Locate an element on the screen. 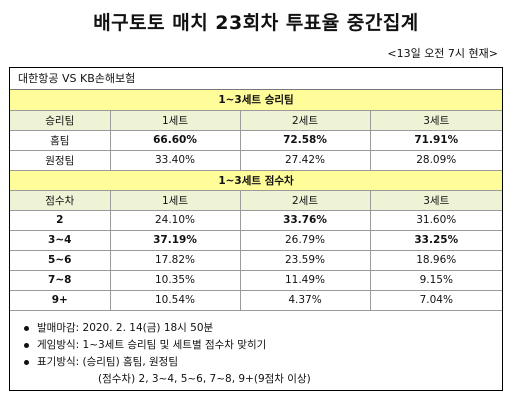 Image resolution: width=512 pixels, height=400 pixels. cell-value: 11.49% is located at coordinates (305, 280).